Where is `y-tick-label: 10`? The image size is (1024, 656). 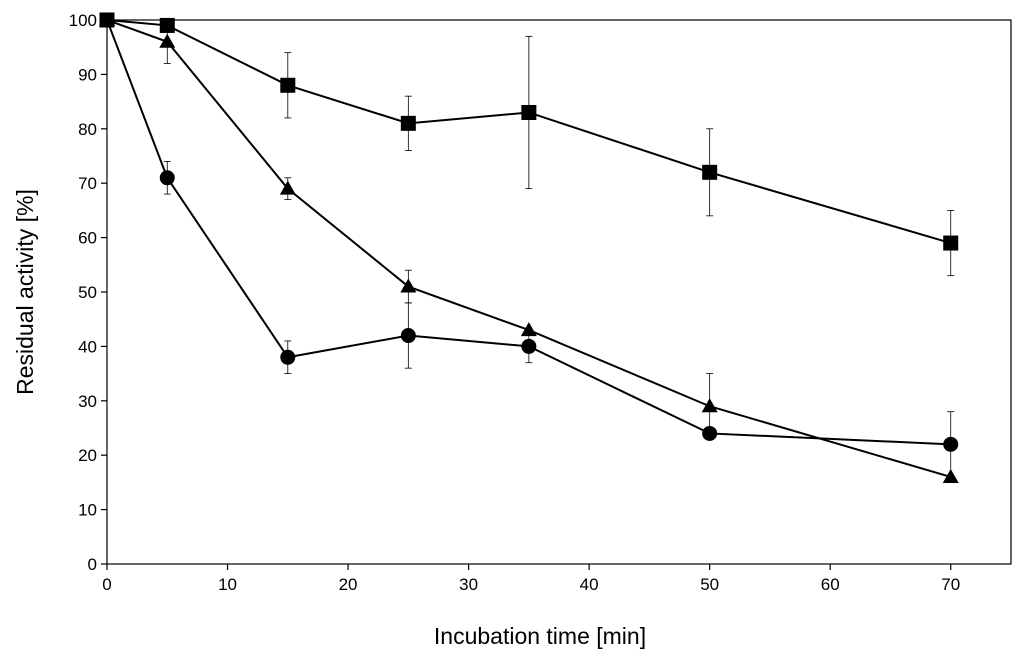
y-tick-label: 10 is located at coordinates (87, 510).